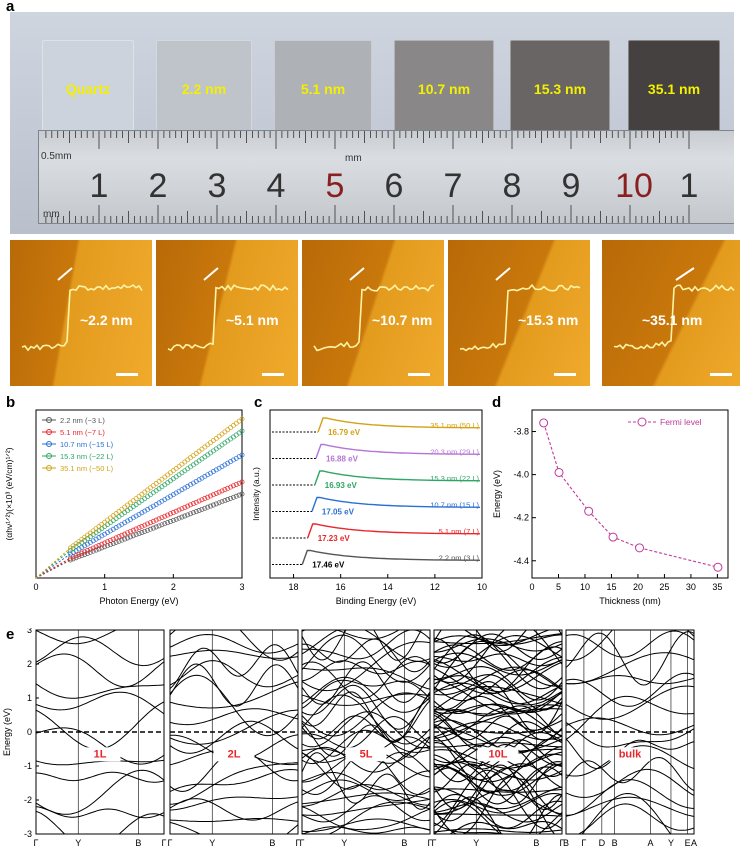  I want to click on series-label: 5.1 nm (7 L), so click(459, 531).